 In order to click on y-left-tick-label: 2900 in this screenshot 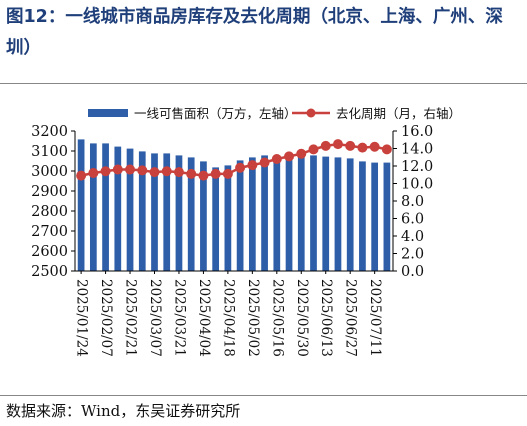, I will do `click(49, 192)`.